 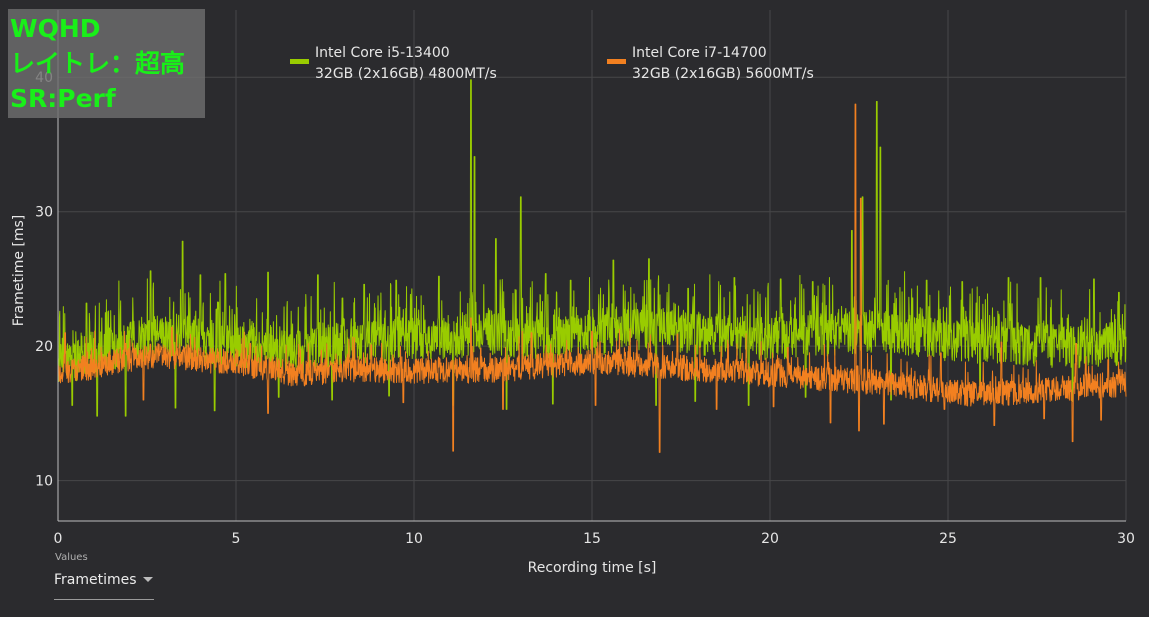 I want to click on y-tick-label-0: 10, so click(x=44, y=482).